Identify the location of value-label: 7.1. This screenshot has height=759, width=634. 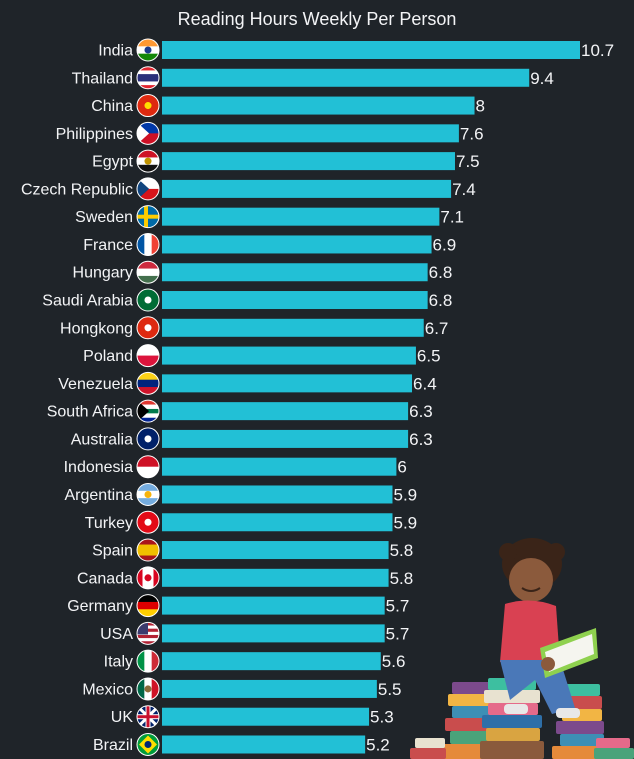
(452, 217).